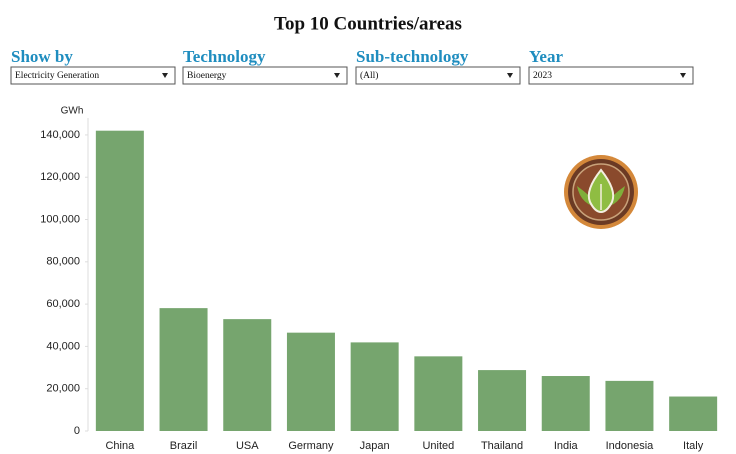 The image size is (736, 454). Describe the element at coordinates (63, 304) in the screenshot. I see `y-tick-label: 60,000` at that location.